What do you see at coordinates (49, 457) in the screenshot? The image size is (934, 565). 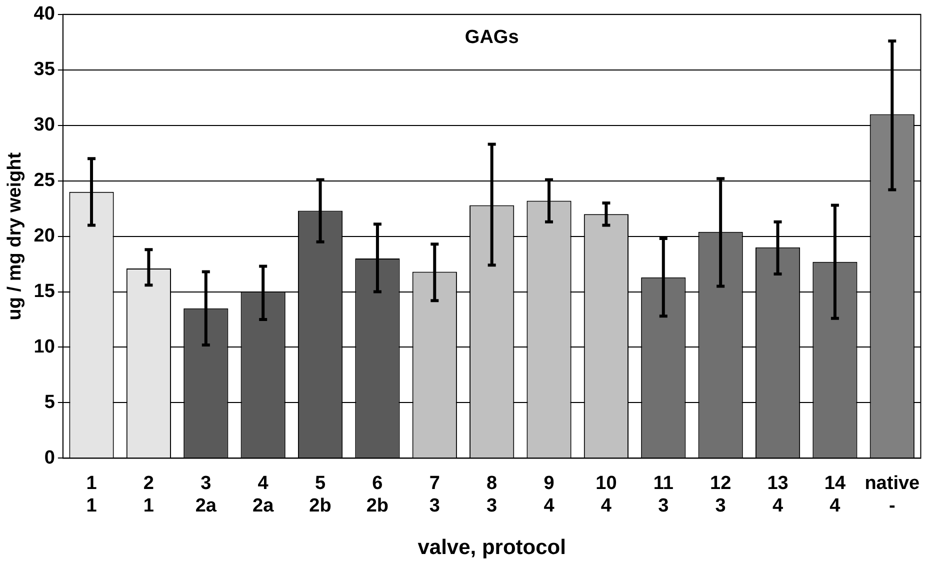 I see `y-tick-label: 0` at bounding box center [49, 457].